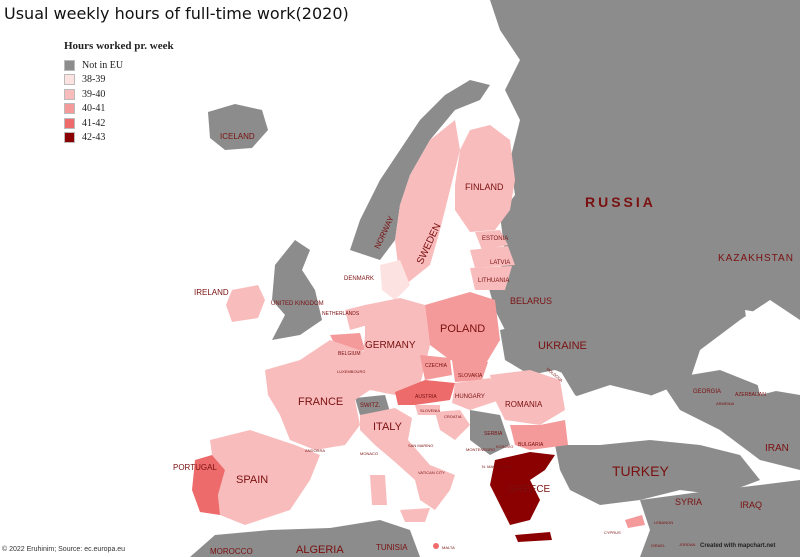  I want to click on legend-label: 40-41, so click(94, 109).